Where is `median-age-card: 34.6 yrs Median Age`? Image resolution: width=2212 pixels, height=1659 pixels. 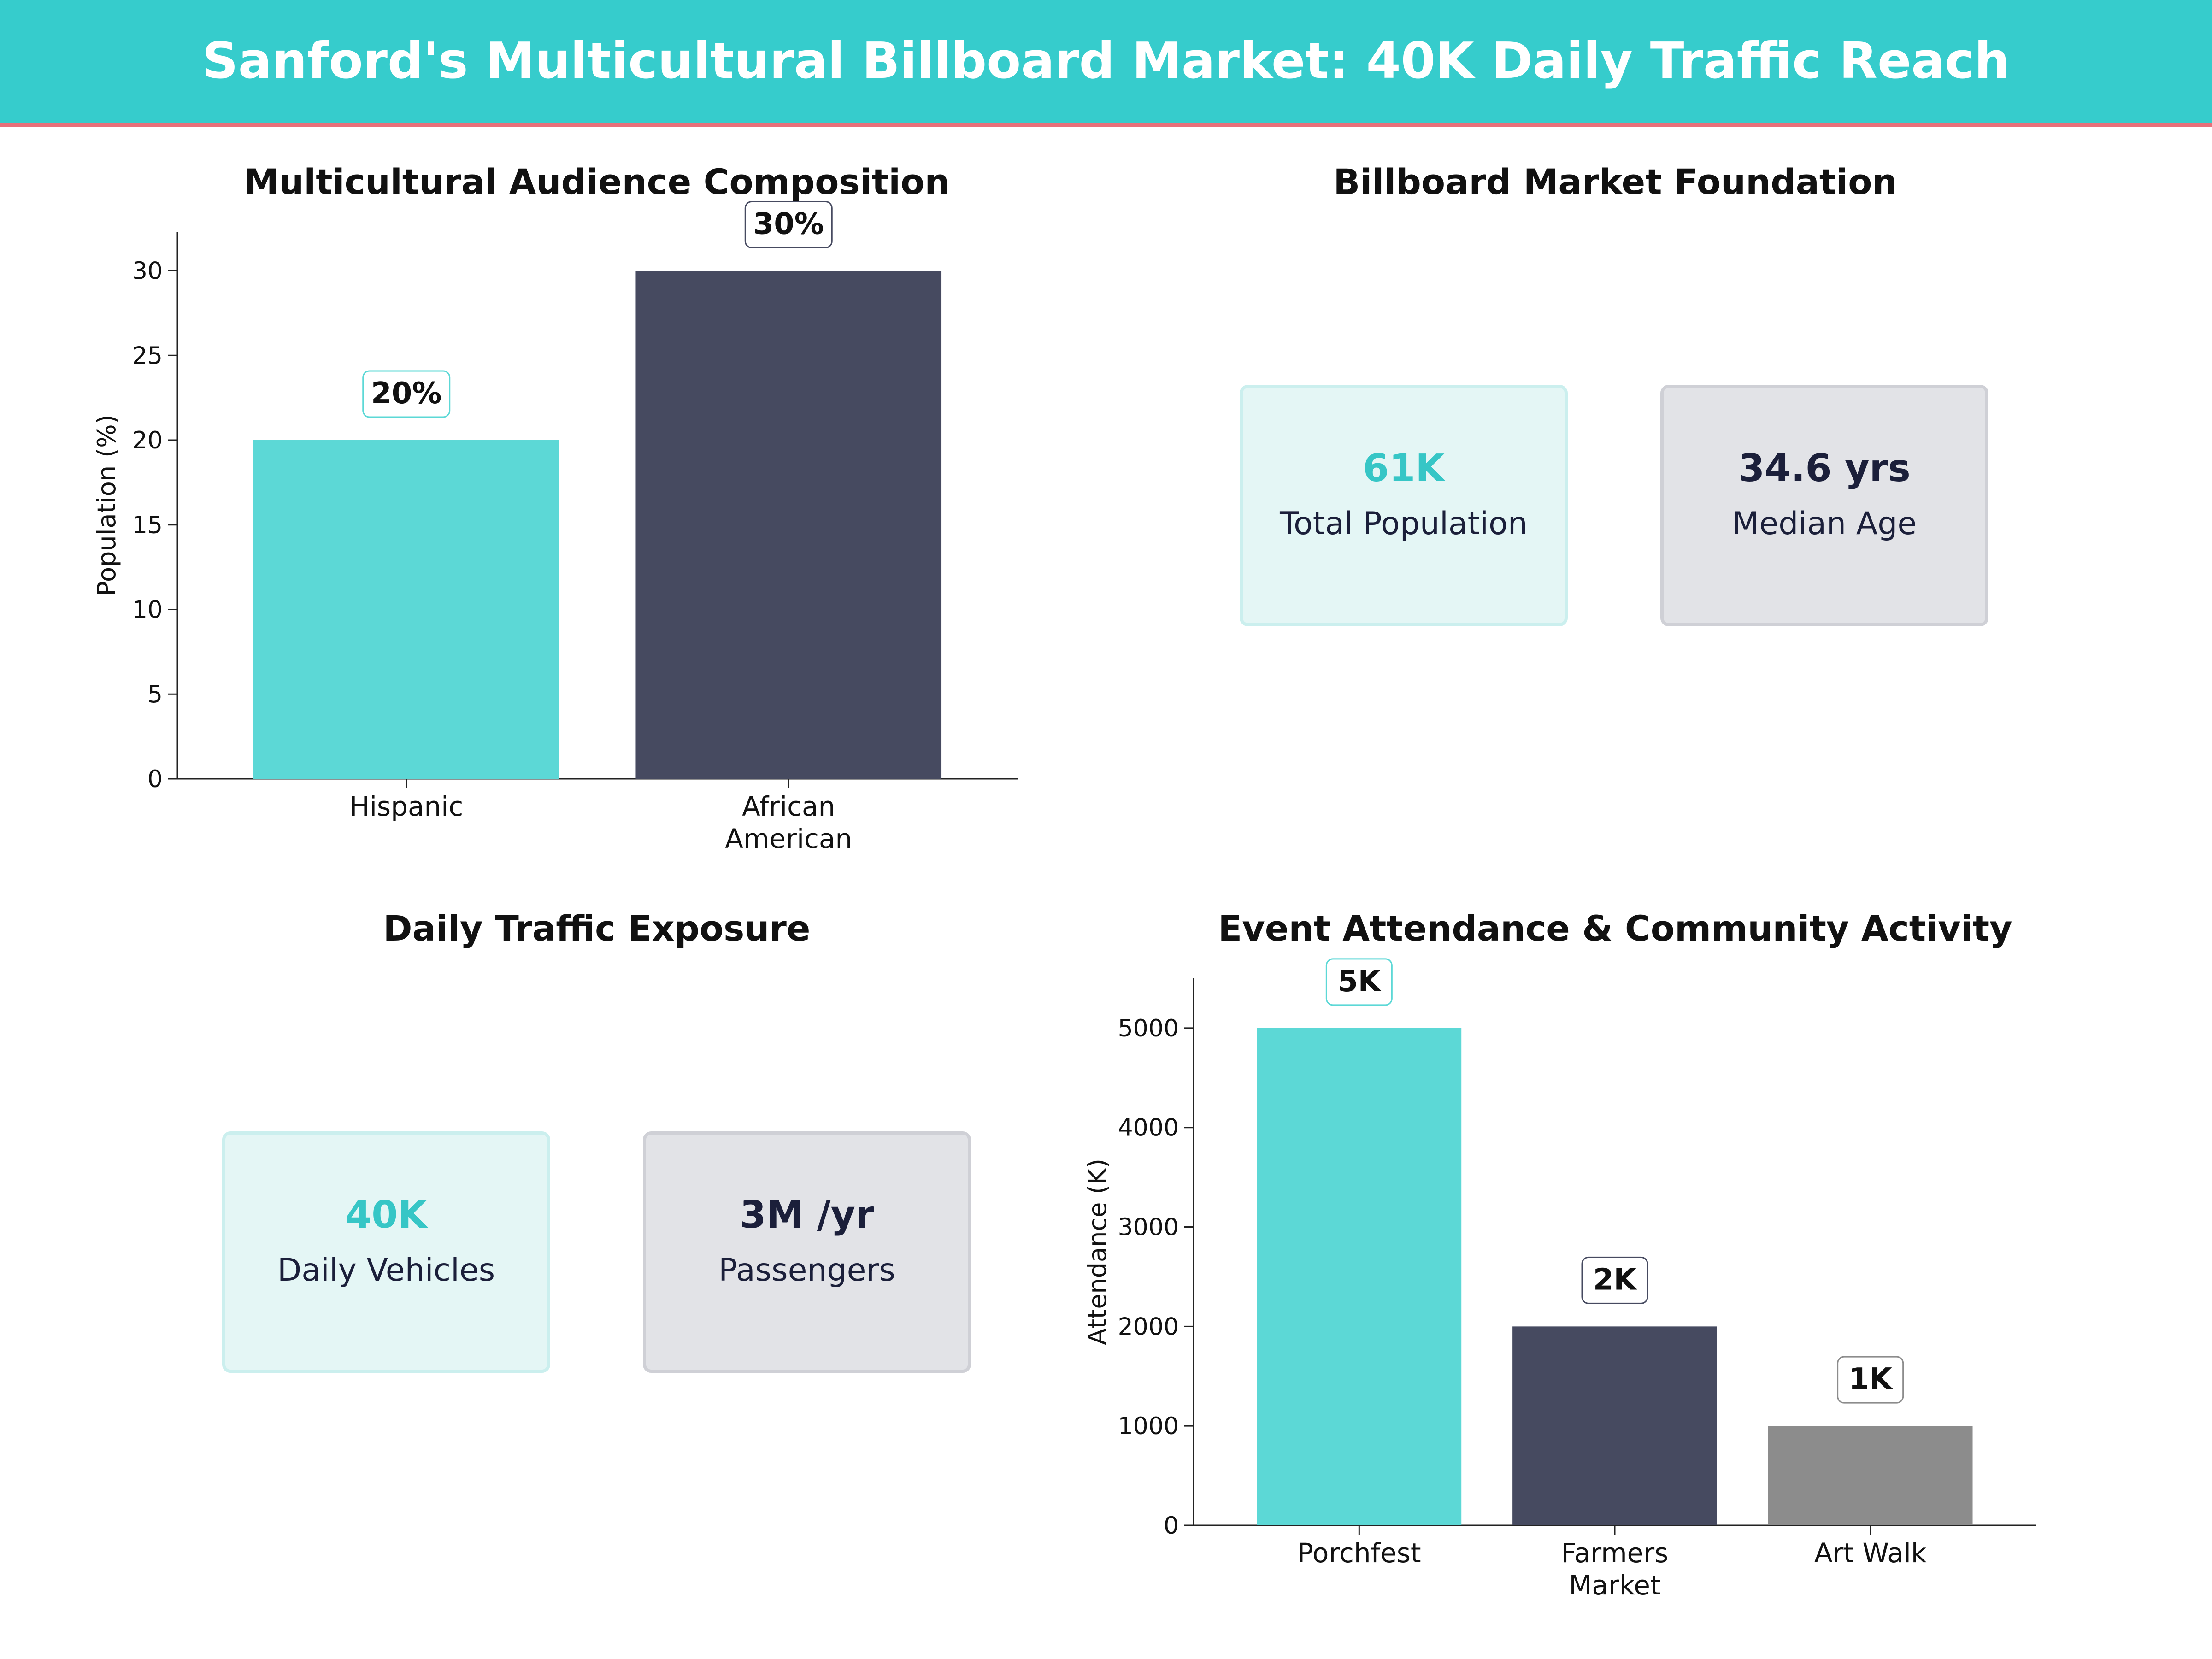 median-age-card: 34.6 yrs Median Age is located at coordinates (1824, 505).